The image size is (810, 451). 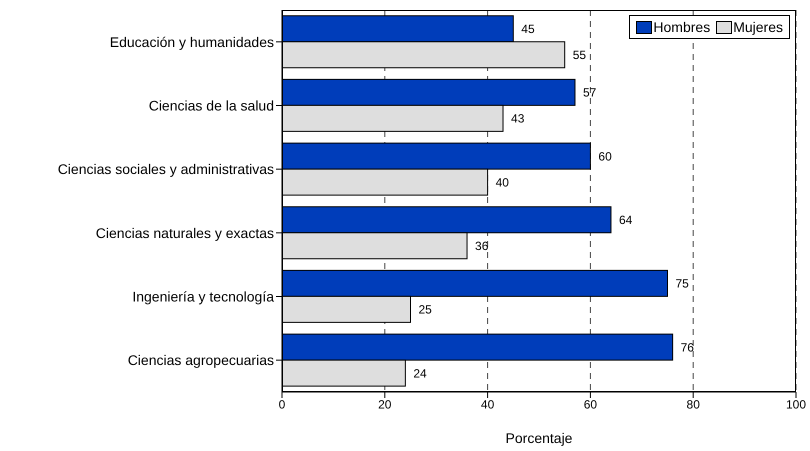 What do you see at coordinates (579, 55) in the screenshot?
I see `data-label: 55` at bounding box center [579, 55].